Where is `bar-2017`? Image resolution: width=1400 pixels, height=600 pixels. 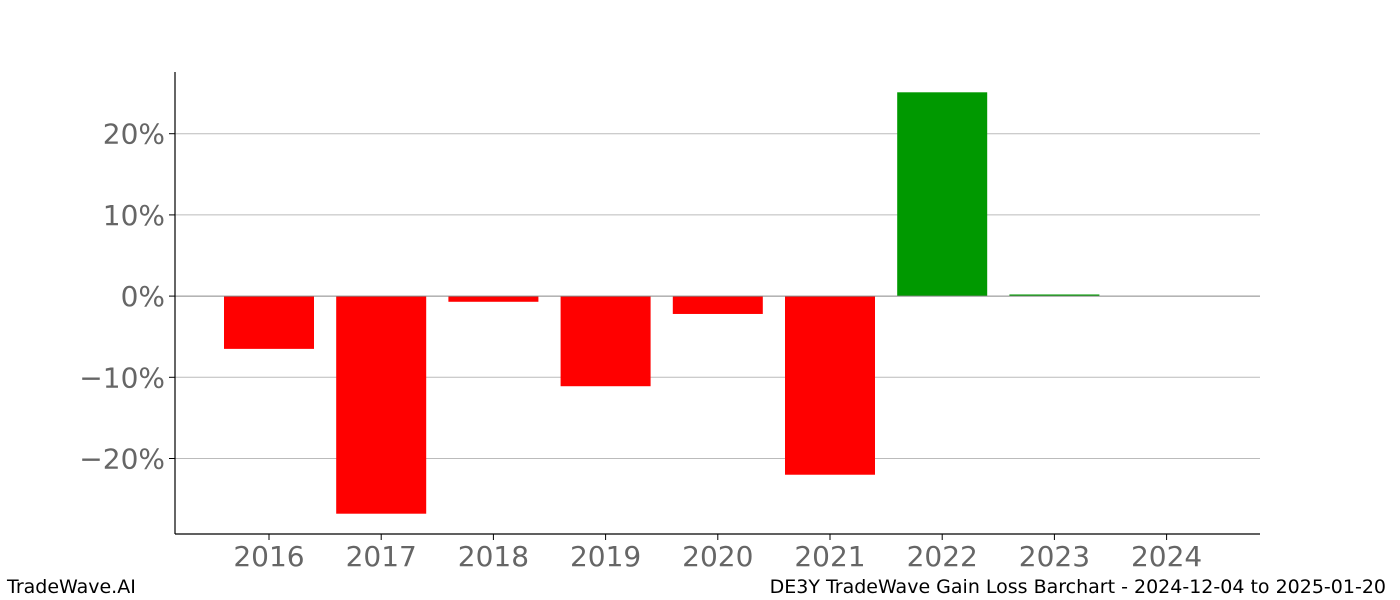
bar-2017 is located at coordinates (381, 405).